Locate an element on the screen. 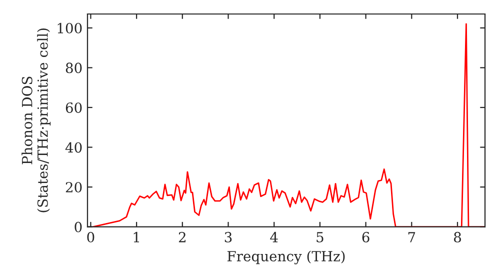  x-tick-label: 5 is located at coordinates (320, 237).